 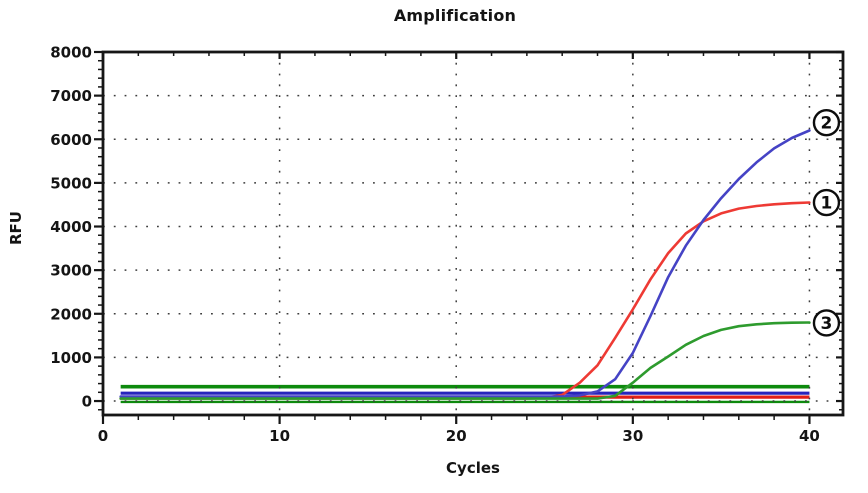 What do you see at coordinates (456, 436) in the screenshot?
I see `x-tick-label: 20` at bounding box center [456, 436].